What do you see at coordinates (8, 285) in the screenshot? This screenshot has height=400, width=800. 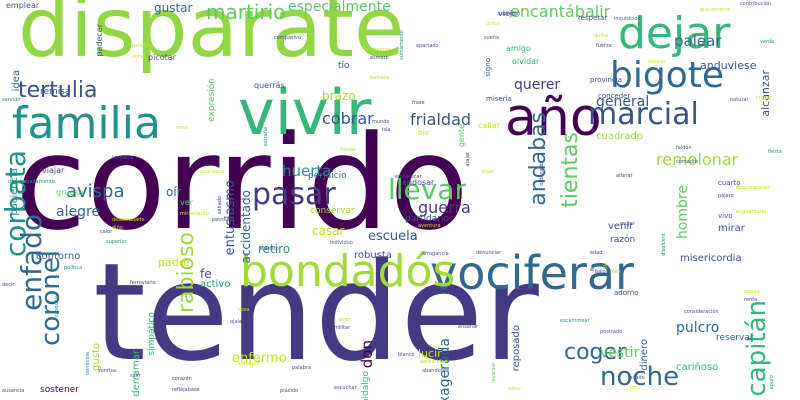 I see `word: decir` at bounding box center [8, 285].